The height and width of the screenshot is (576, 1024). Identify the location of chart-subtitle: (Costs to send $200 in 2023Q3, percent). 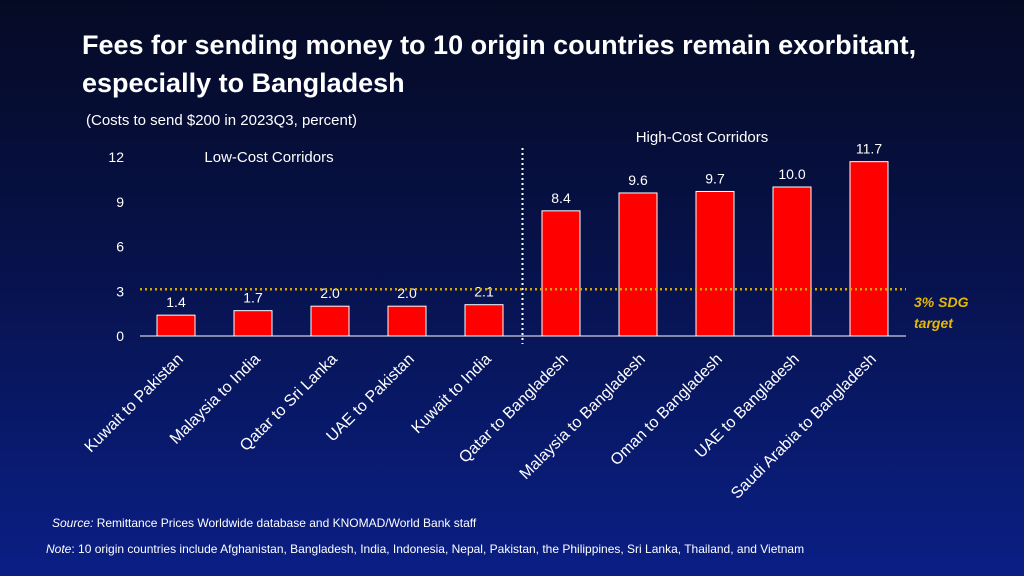
(221, 120).